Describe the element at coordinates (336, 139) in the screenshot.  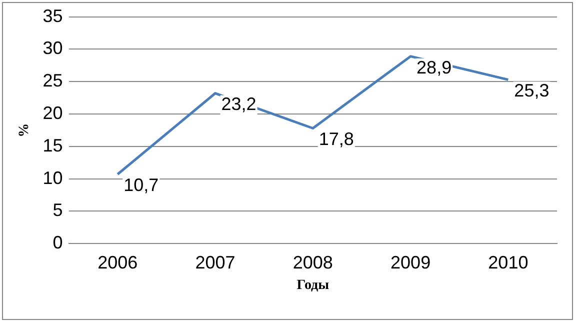
I see `data-label: 17,8` at that location.